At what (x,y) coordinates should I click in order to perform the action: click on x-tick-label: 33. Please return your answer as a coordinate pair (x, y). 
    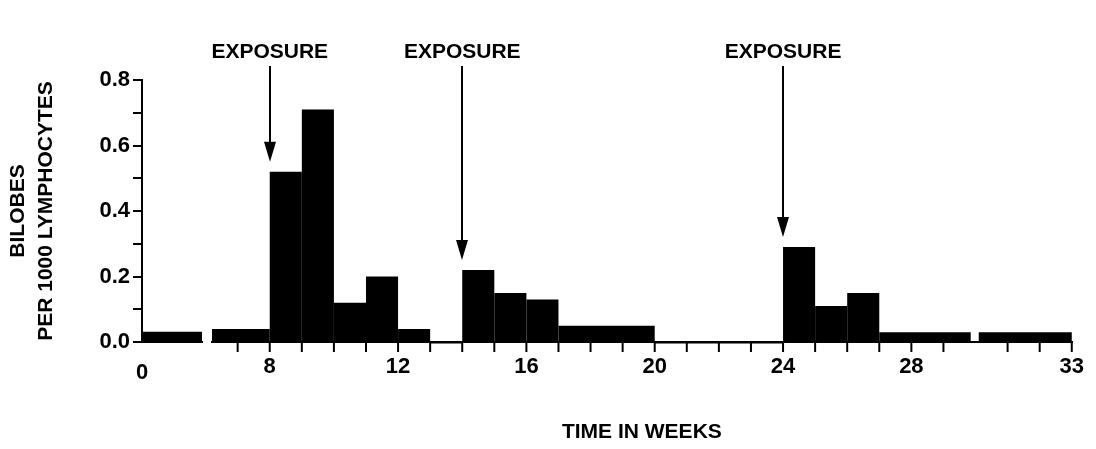
    Looking at the image, I should click on (1072, 366).